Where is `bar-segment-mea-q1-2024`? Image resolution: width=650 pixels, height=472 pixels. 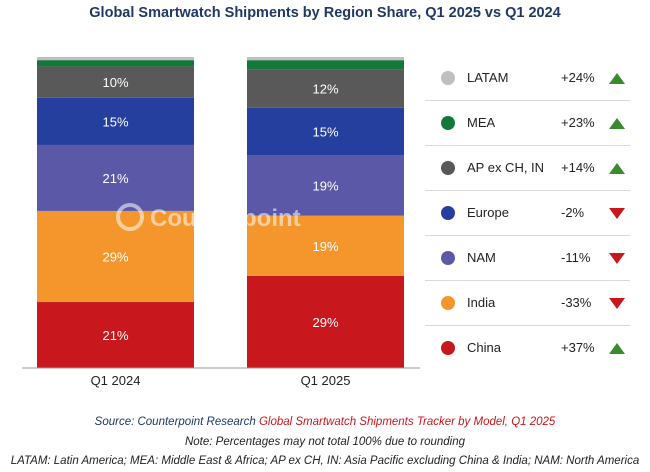
bar-segment-mea-q1-2024 is located at coordinates (115, 63).